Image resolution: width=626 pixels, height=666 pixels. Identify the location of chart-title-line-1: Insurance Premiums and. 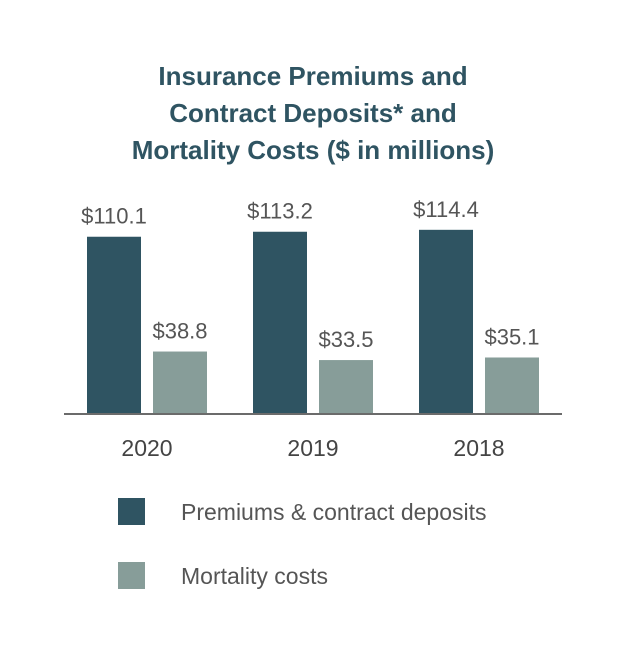
(313, 76).